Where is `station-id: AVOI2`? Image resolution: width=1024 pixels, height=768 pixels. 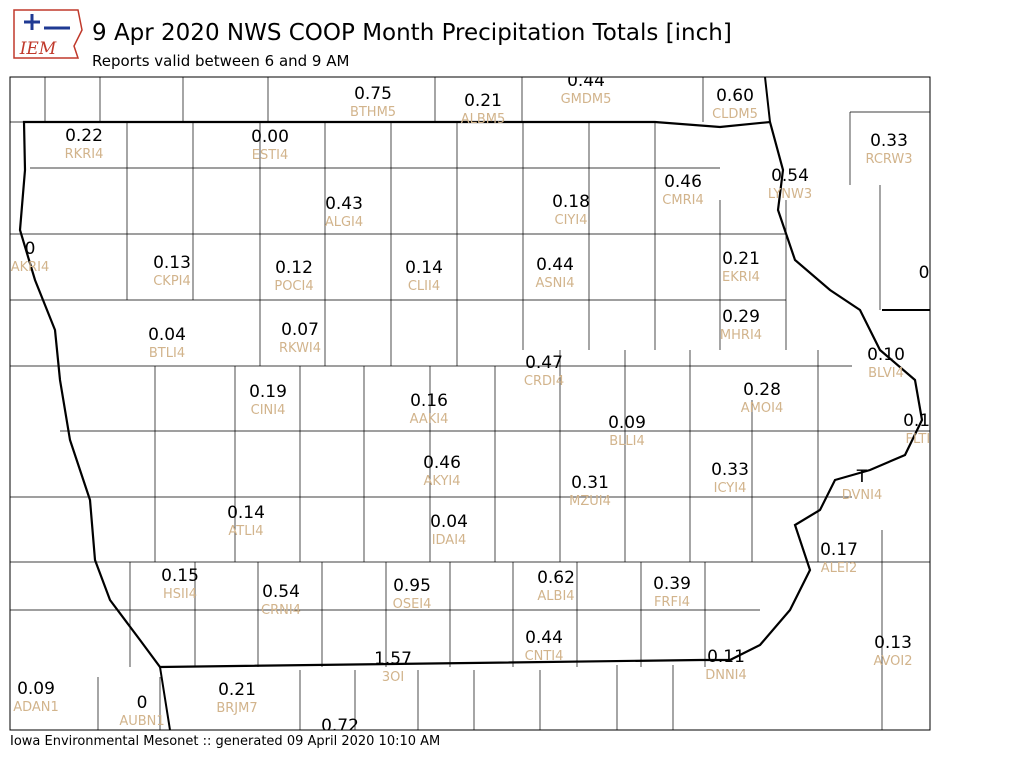 station-id: AVOI2 is located at coordinates (892, 661).